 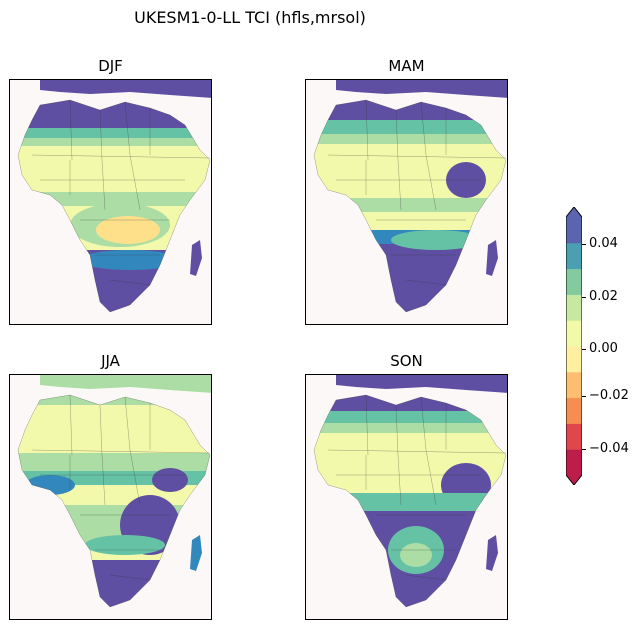 I want to click on colorbar-tick-label: 0.02, so click(x=600, y=296).